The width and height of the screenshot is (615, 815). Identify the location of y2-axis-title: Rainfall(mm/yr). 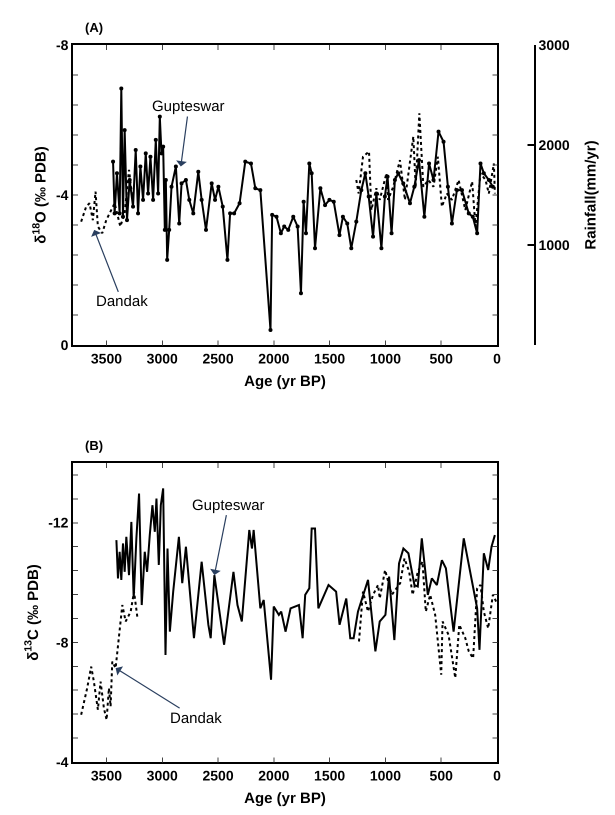
(591, 195).